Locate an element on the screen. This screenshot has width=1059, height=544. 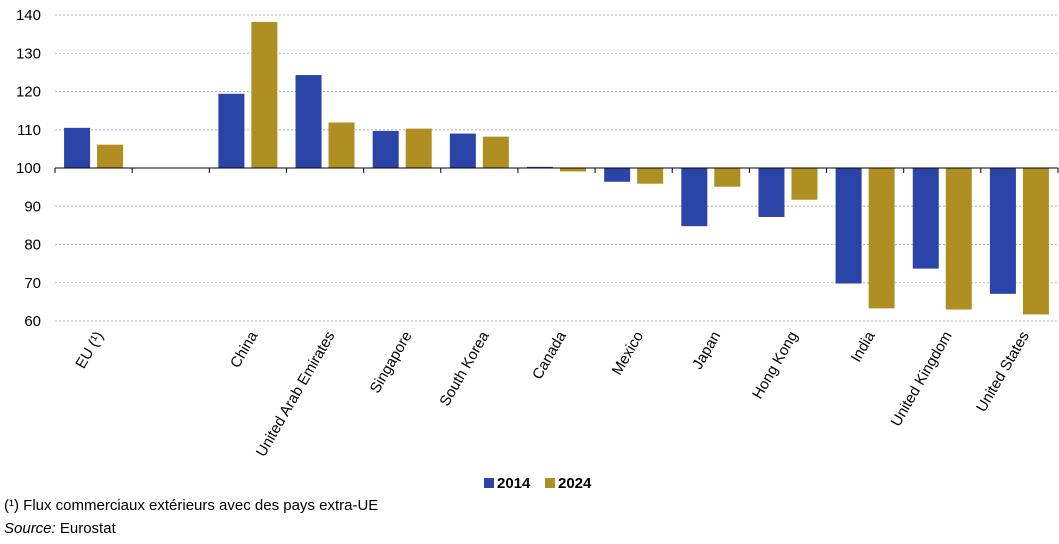
y-tick-label: 90 is located at coordinates (32, 206).